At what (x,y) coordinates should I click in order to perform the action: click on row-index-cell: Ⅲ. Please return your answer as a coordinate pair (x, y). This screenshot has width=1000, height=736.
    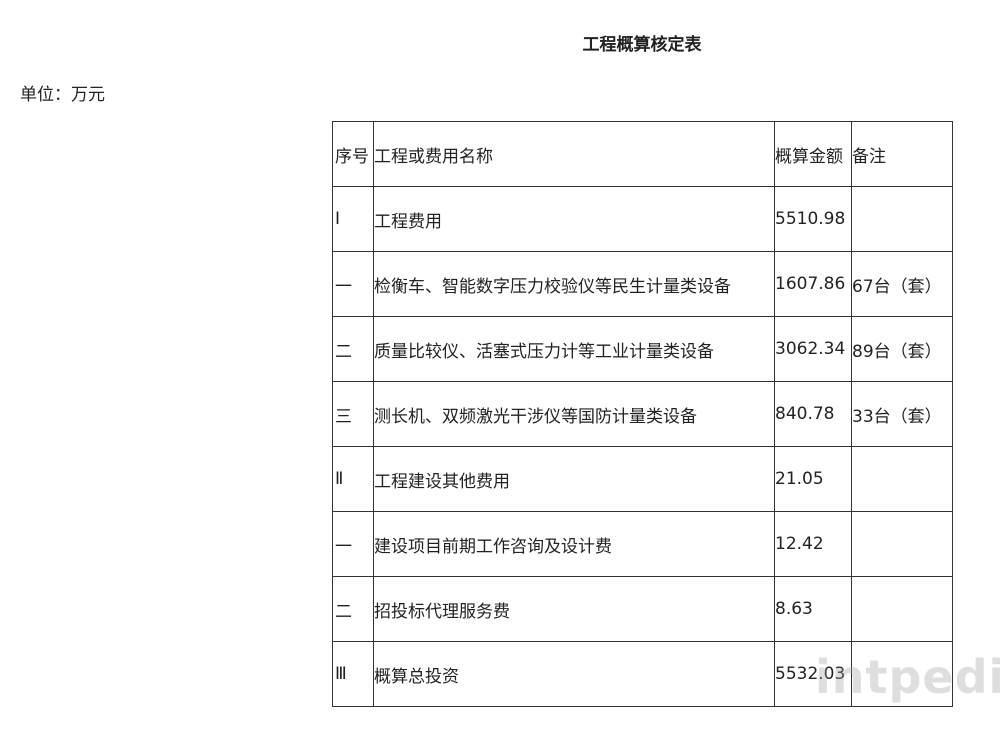
    Looking at the image, I should click on (353, 674).